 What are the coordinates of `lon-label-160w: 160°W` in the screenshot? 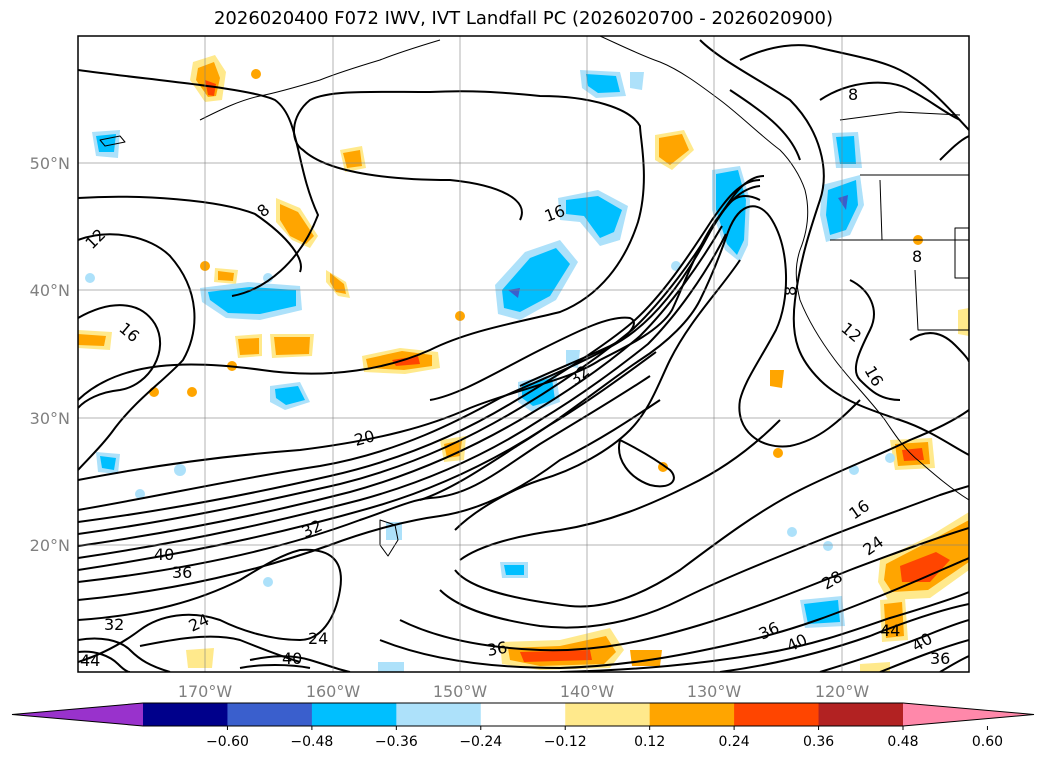 It's located at (333, 691).